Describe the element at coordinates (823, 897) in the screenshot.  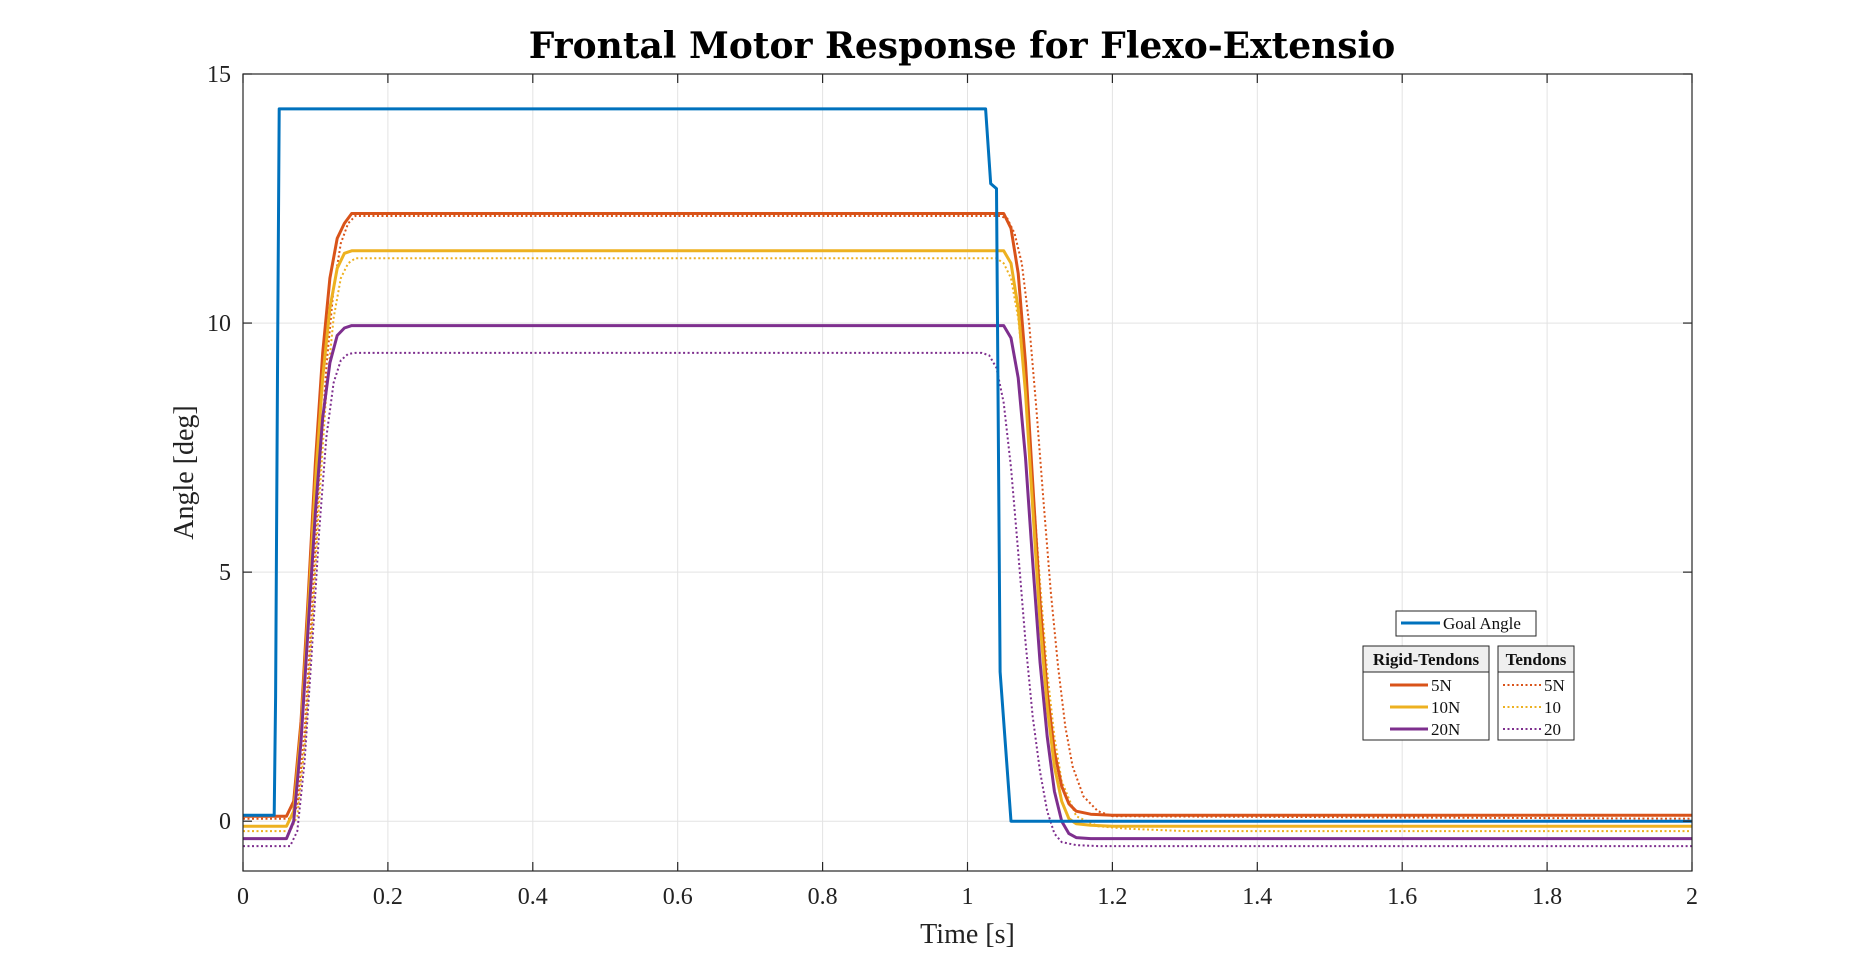
I see `x-tick-label: 0.8` at that location.